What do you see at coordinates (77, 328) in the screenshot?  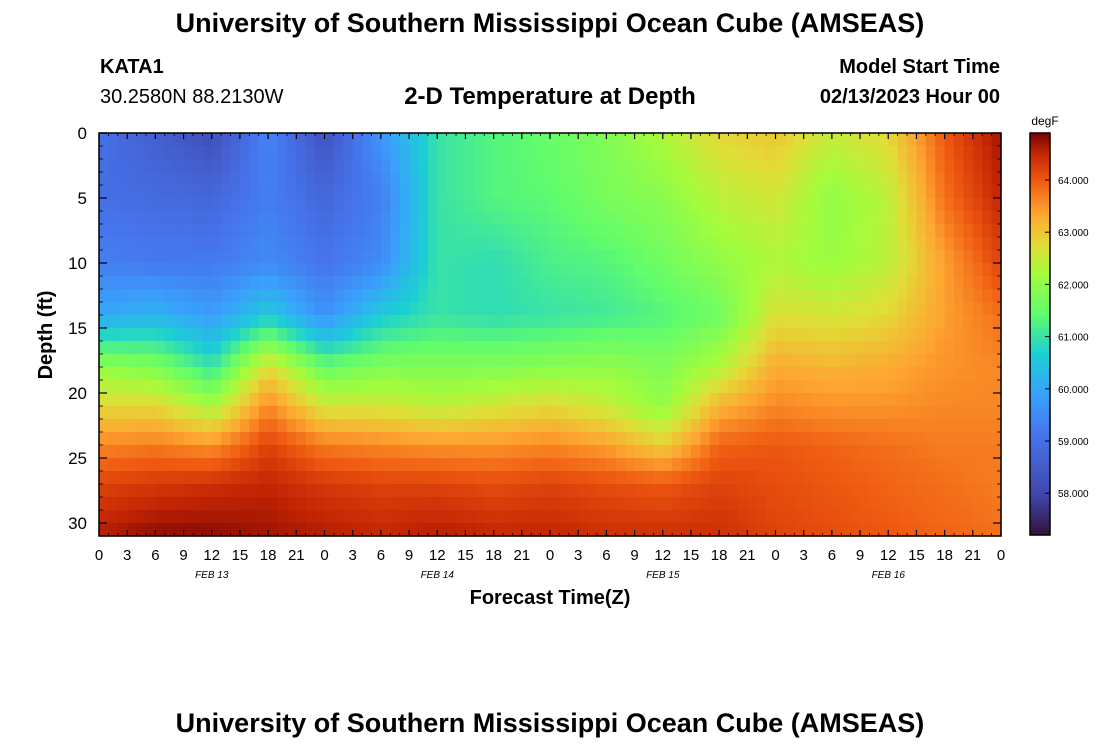 I see `y-tick-label: 15` at bounding box center [77, 328].